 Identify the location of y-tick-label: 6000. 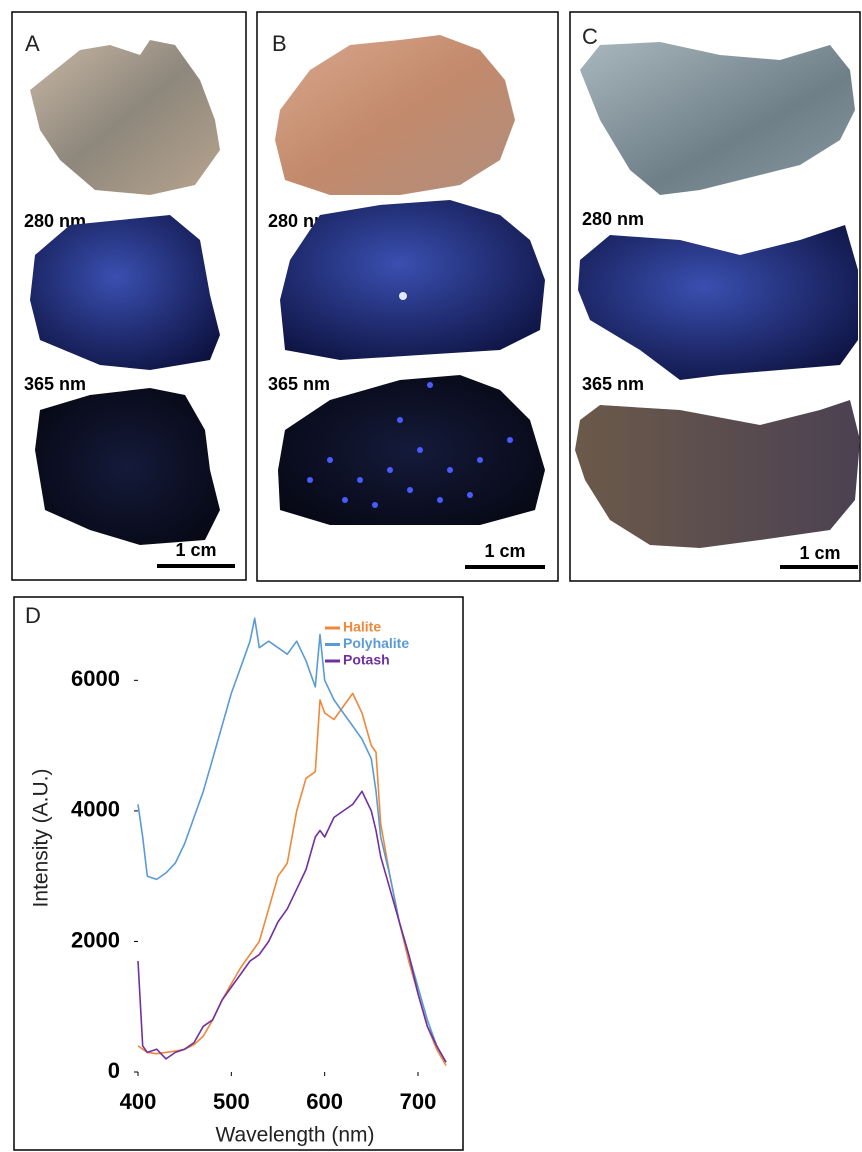
(95, 678).